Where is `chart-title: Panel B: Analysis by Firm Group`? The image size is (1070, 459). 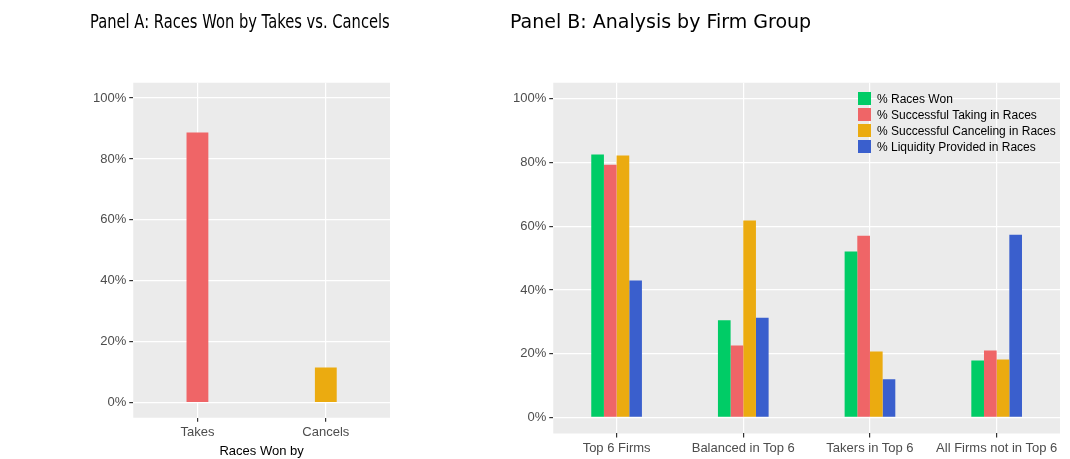
chart-title: Panel B: Analysis by Firm Group is located at coordinates (661, 21).